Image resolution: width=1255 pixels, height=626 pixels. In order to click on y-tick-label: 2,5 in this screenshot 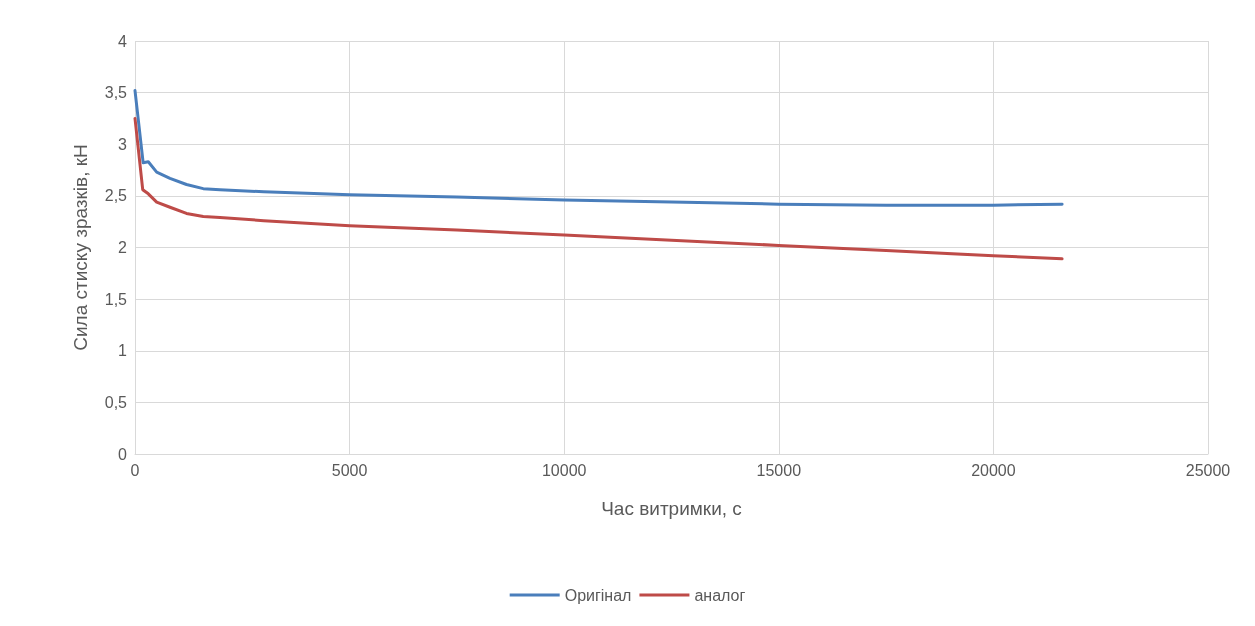, I will do `click(116, 196)`.